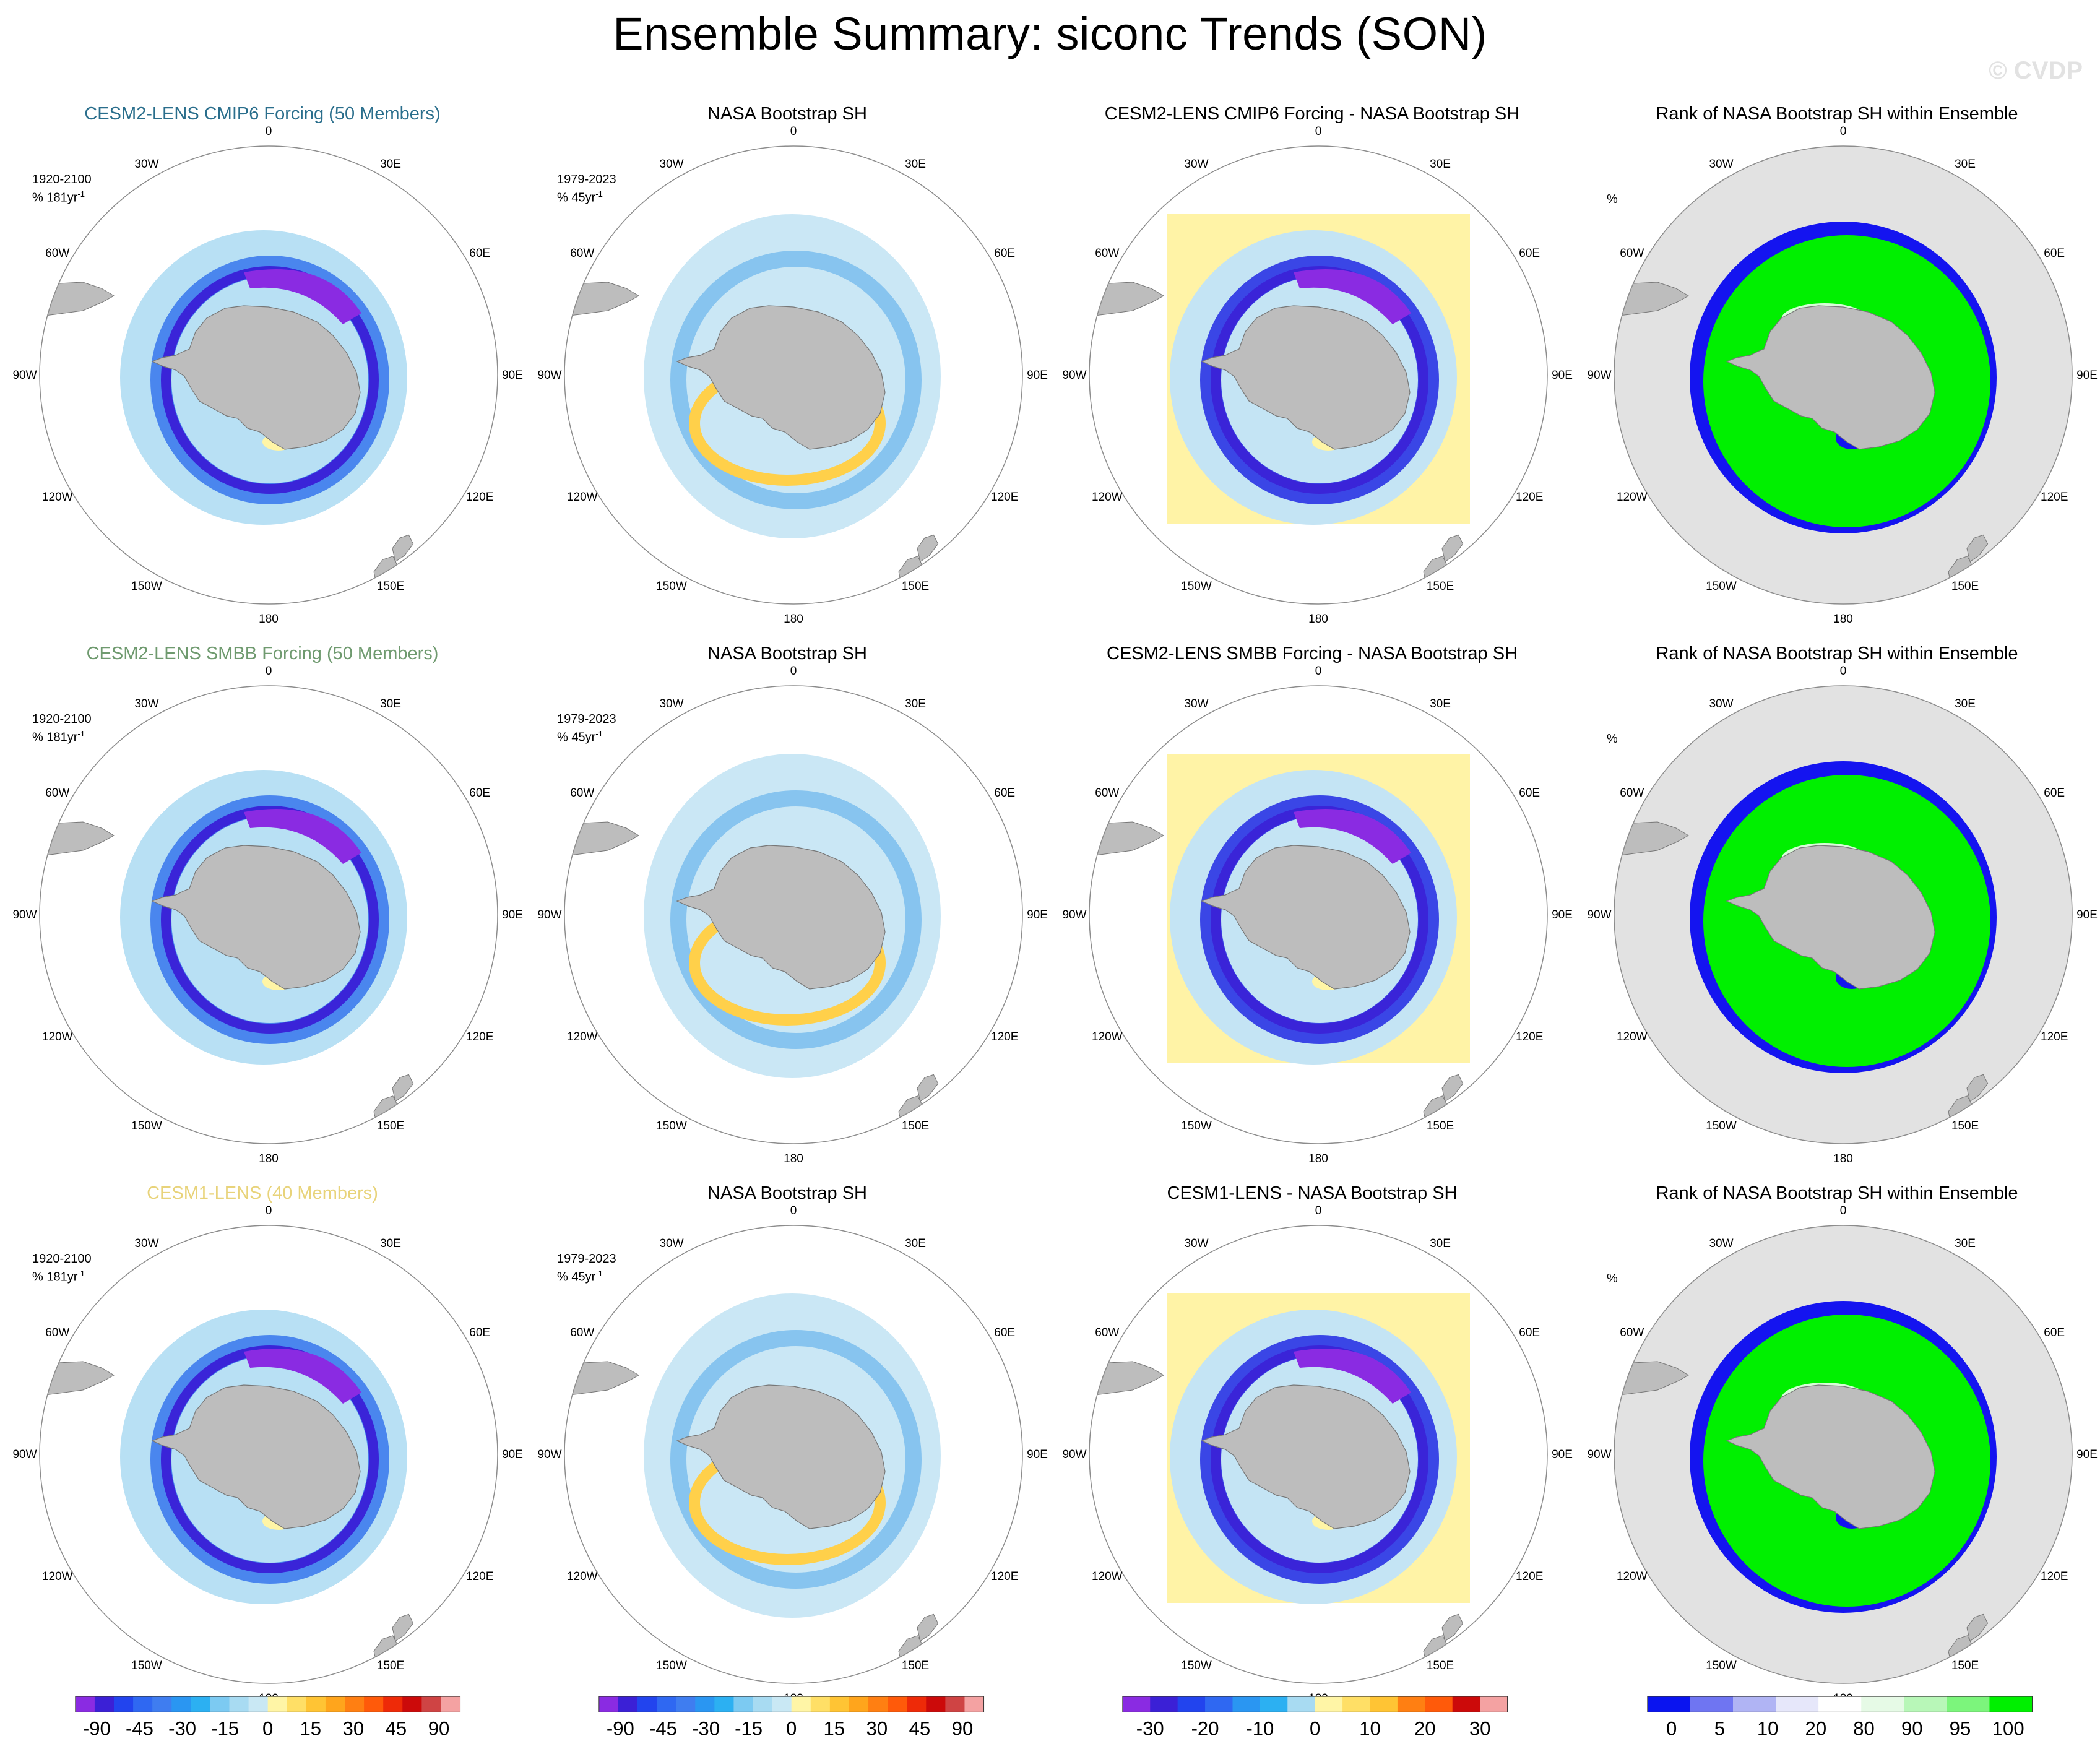  I want to click on longitude-label: 30W, so click(146, 164).